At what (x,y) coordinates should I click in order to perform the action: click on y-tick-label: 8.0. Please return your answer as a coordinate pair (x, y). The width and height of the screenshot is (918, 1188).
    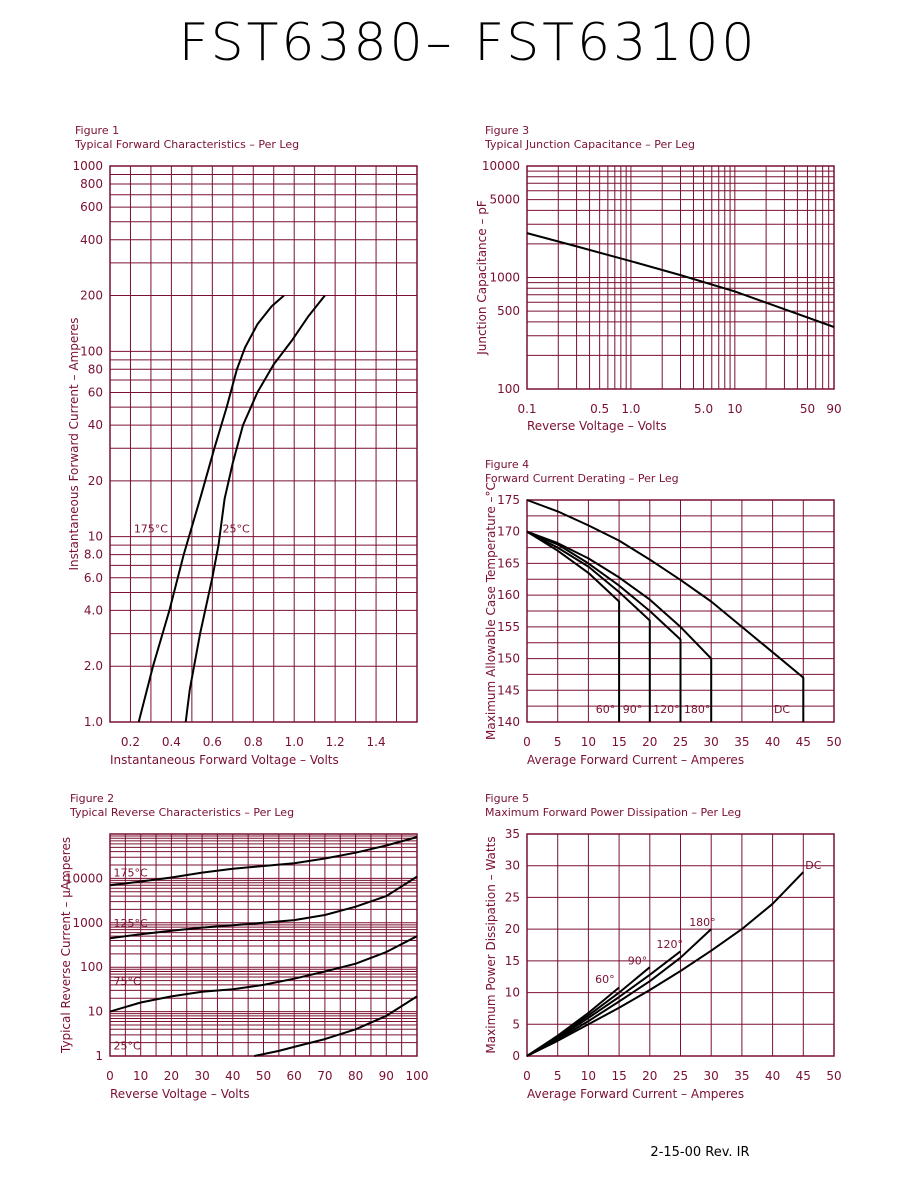
    Looking at the image, I should click on (93, 555).